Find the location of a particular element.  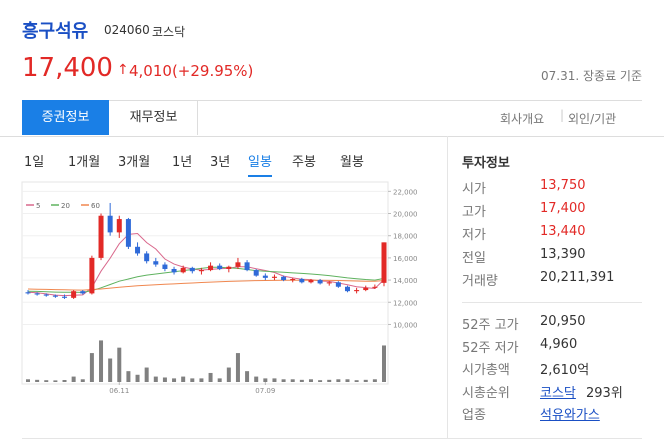

info-value: 4,960 is located at coordinates (559, 344).